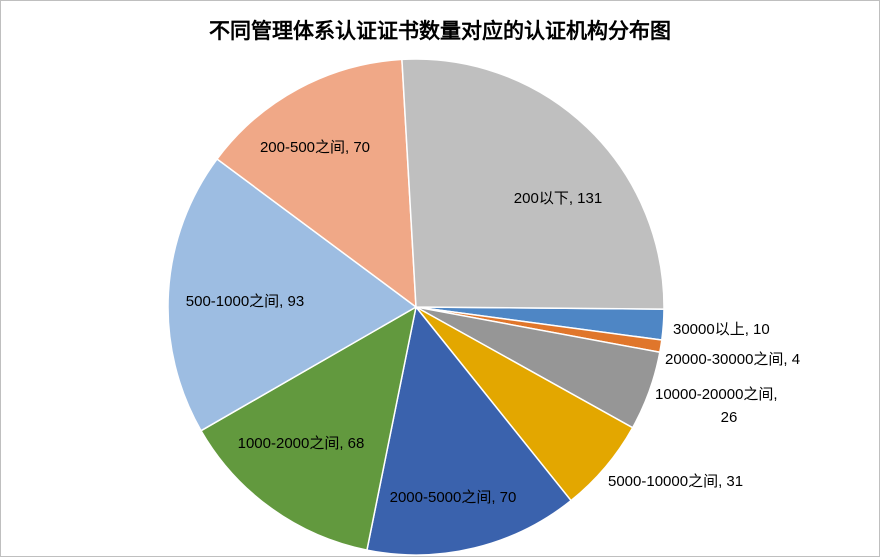  I want to click on slice-label-5: 1000-2000之间, 68, so click(301, 443).